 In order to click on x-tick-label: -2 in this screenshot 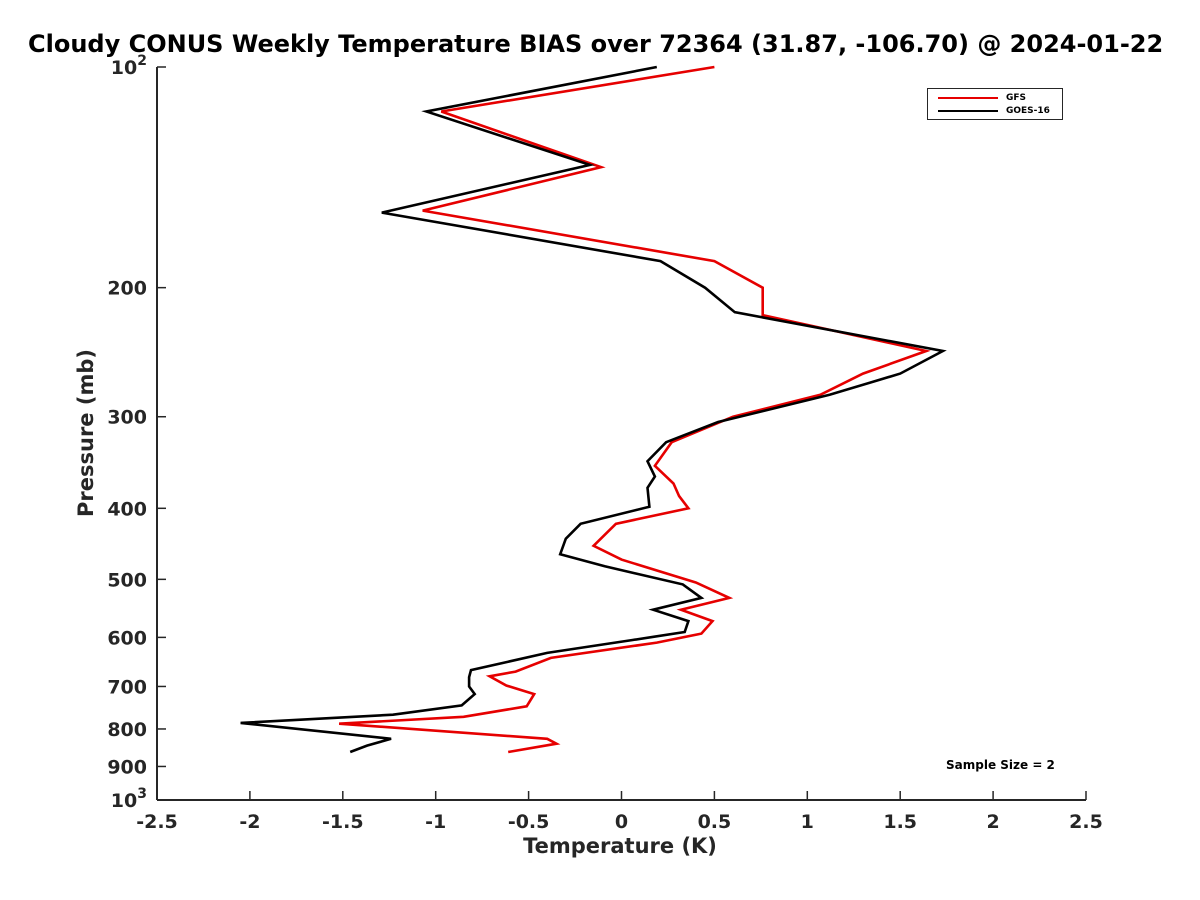, I will do `click(249, 822)`.